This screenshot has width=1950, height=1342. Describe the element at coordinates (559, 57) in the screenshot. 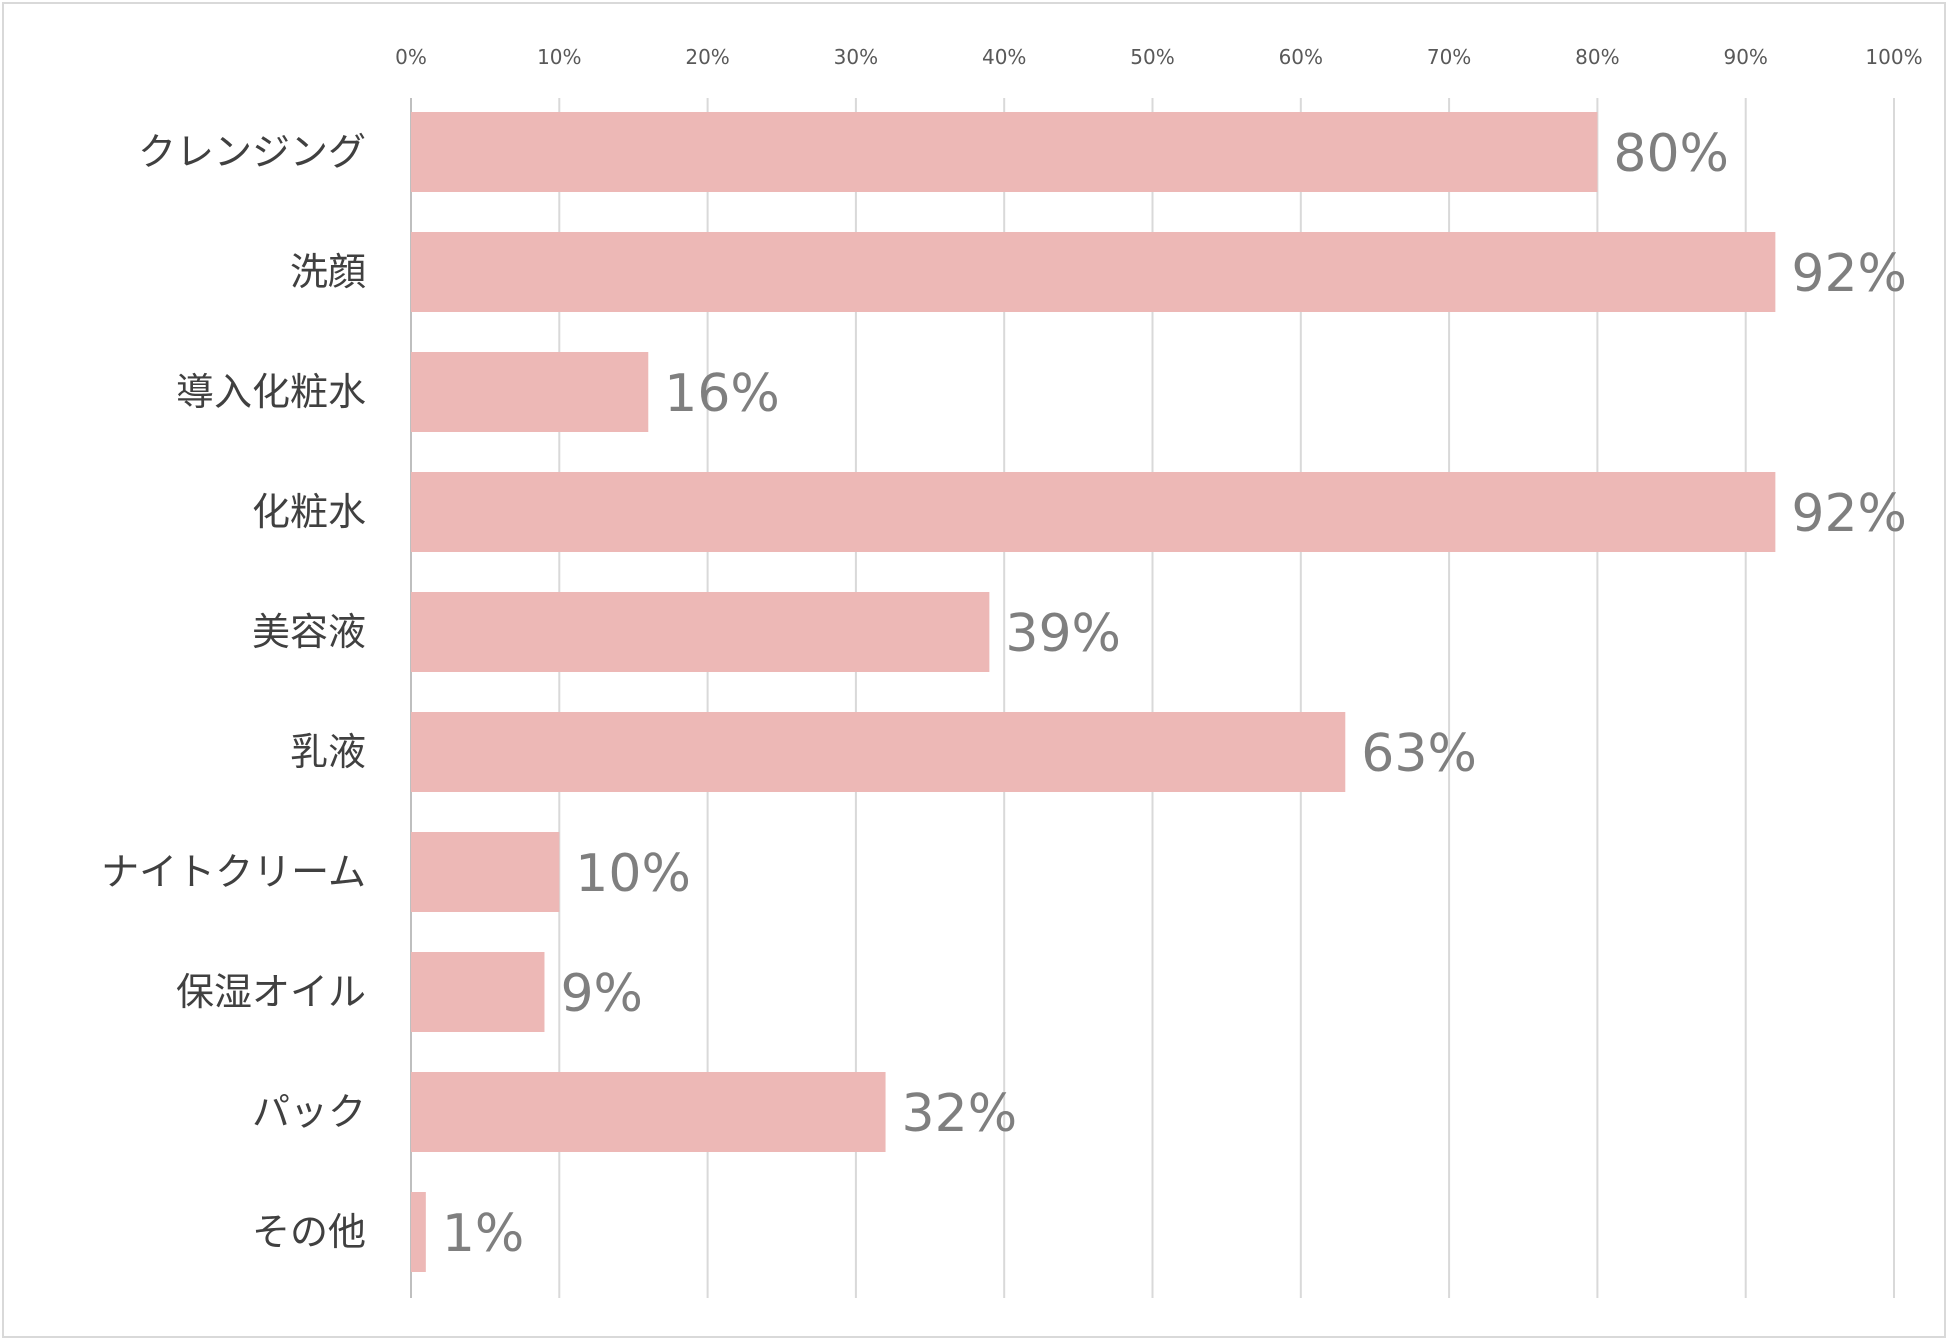

I see `x-tick-label: 10%` at that location.